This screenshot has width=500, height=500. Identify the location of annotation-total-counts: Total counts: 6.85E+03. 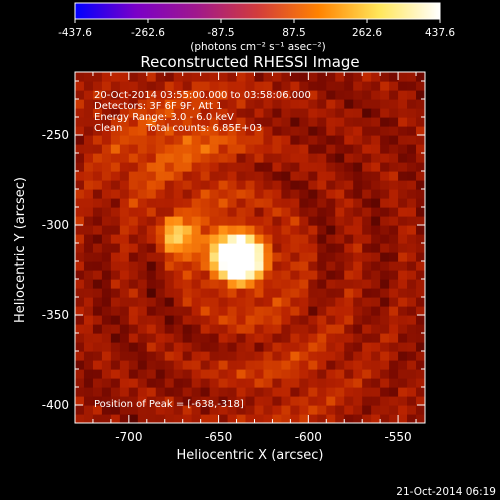
(203, 128).